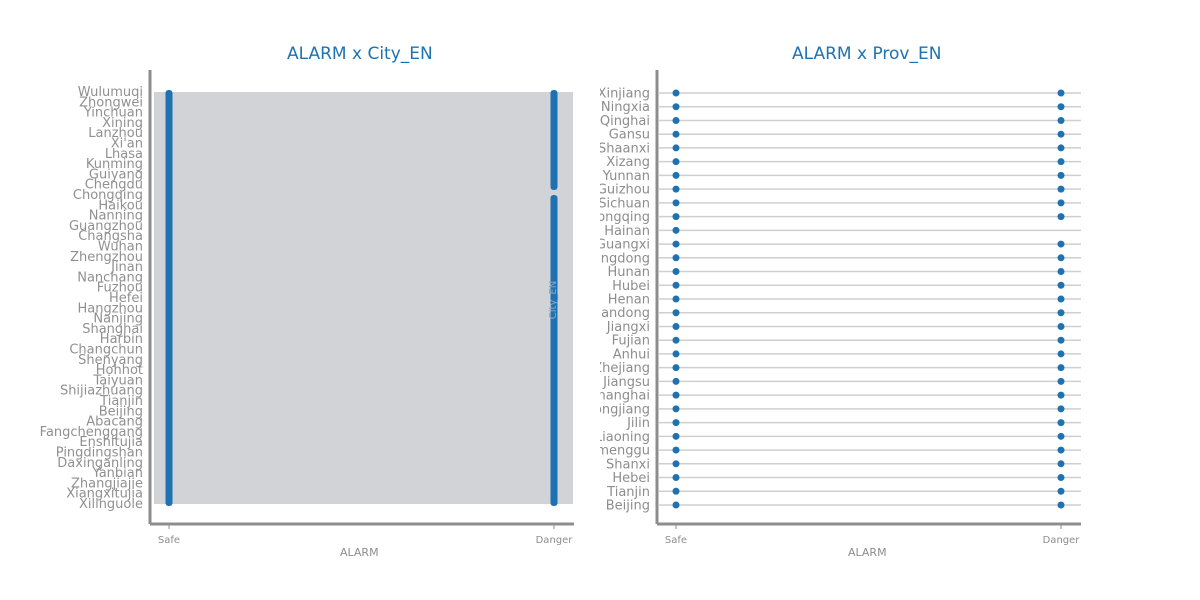 This screenshot has width=1200, height=600. What do you see at coordinates (114, 422) in the screenshot?
I see `y-tick-label: Abacang` at bounding box center [114, 422].